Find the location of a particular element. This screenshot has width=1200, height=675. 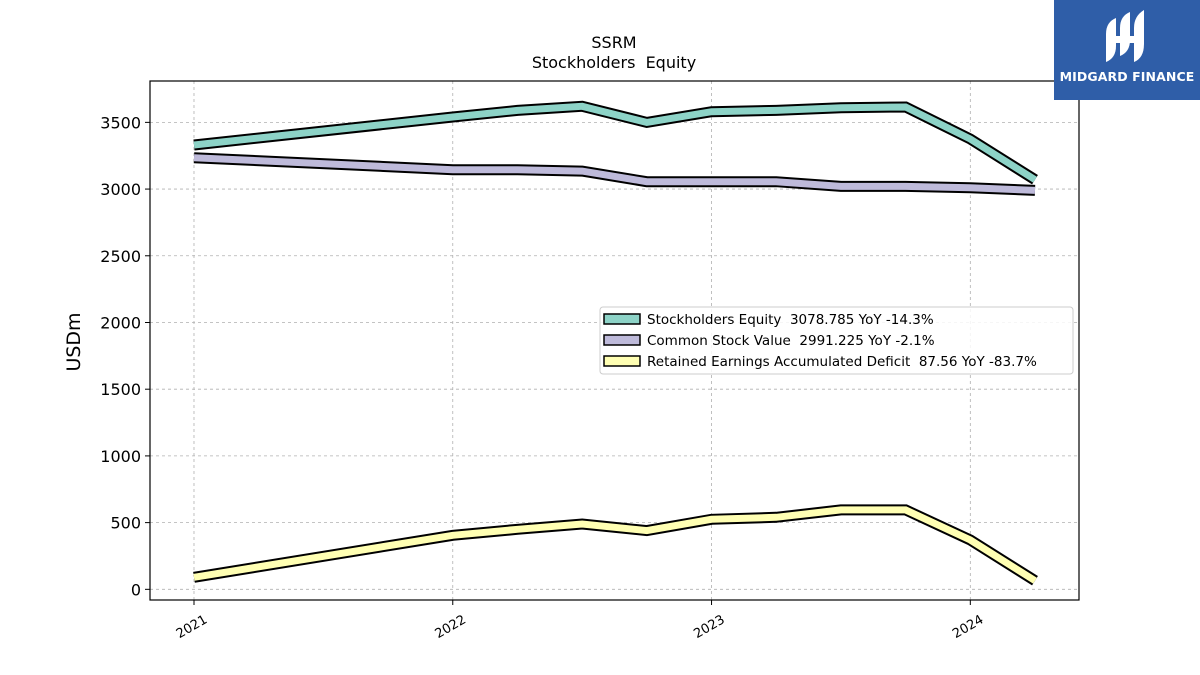

y-axis-ticks: 0 500 1000 1500 2000 2500 3000 3500 is located at coordinates (125, 356).